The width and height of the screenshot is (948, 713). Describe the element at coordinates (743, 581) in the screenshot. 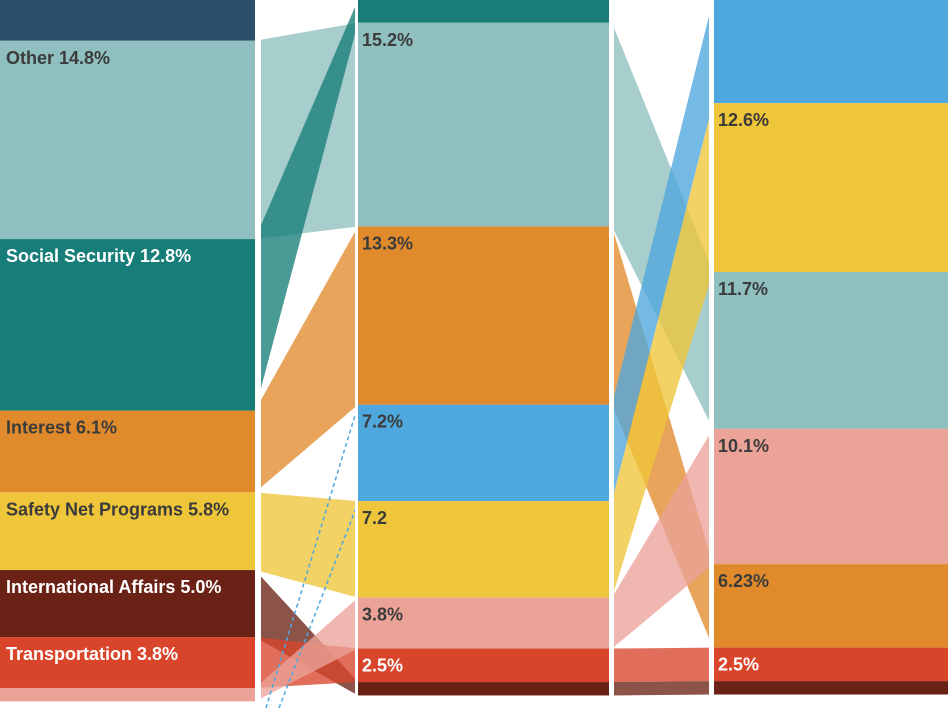

I see `segment-label: 6.23%` at that location.